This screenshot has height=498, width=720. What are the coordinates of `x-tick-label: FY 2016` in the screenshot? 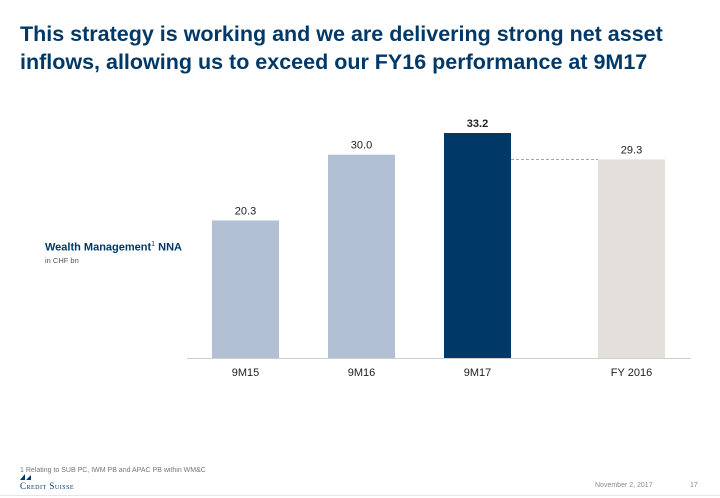 It's located at (631, 373).